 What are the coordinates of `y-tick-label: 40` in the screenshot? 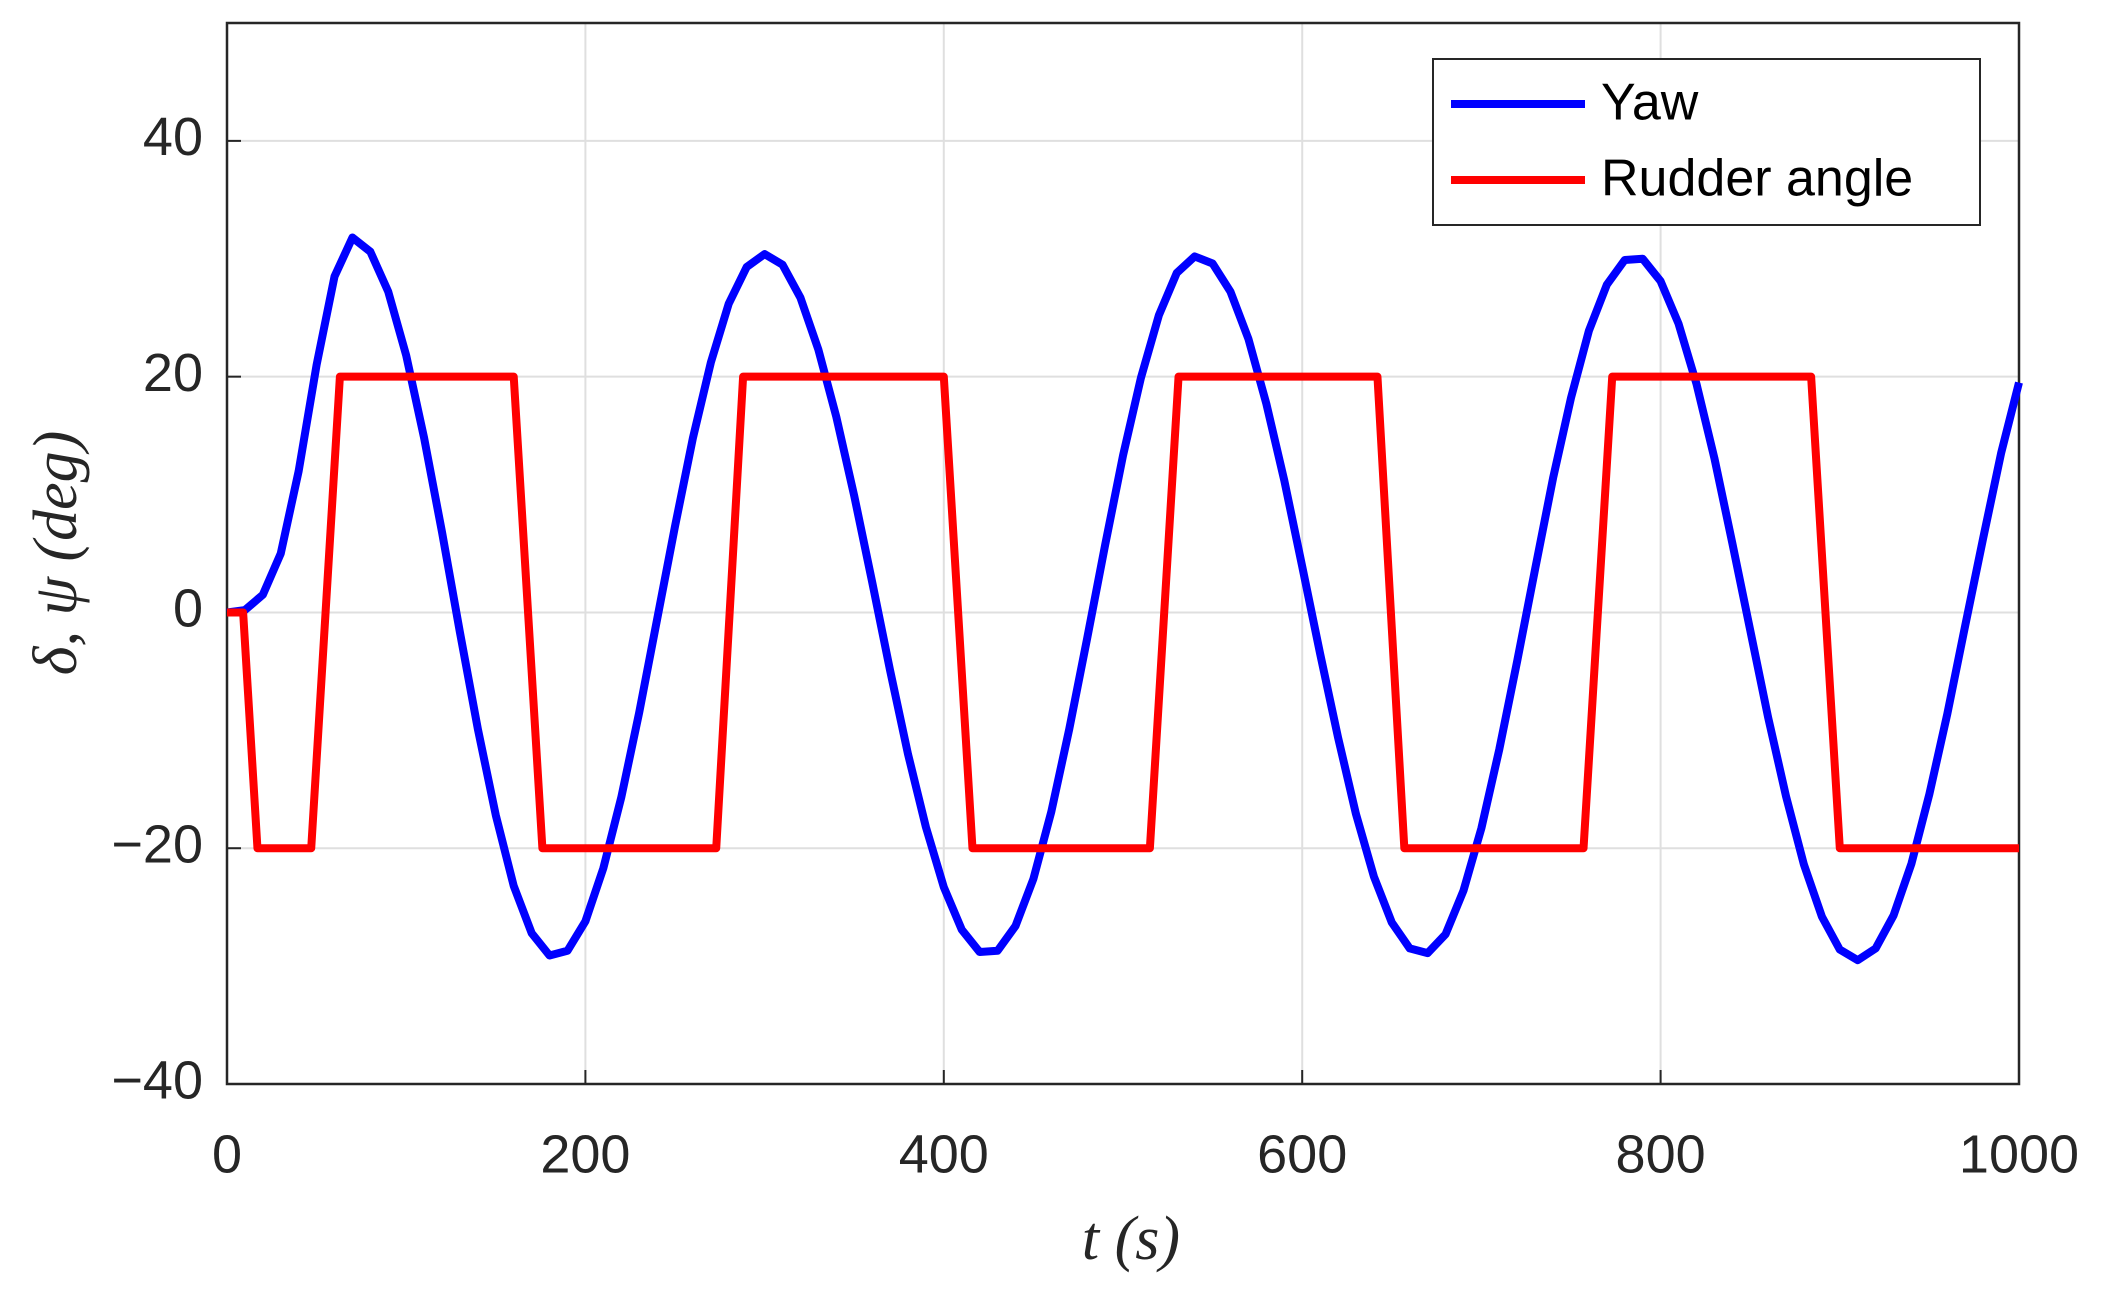 It's located at (173, 137).